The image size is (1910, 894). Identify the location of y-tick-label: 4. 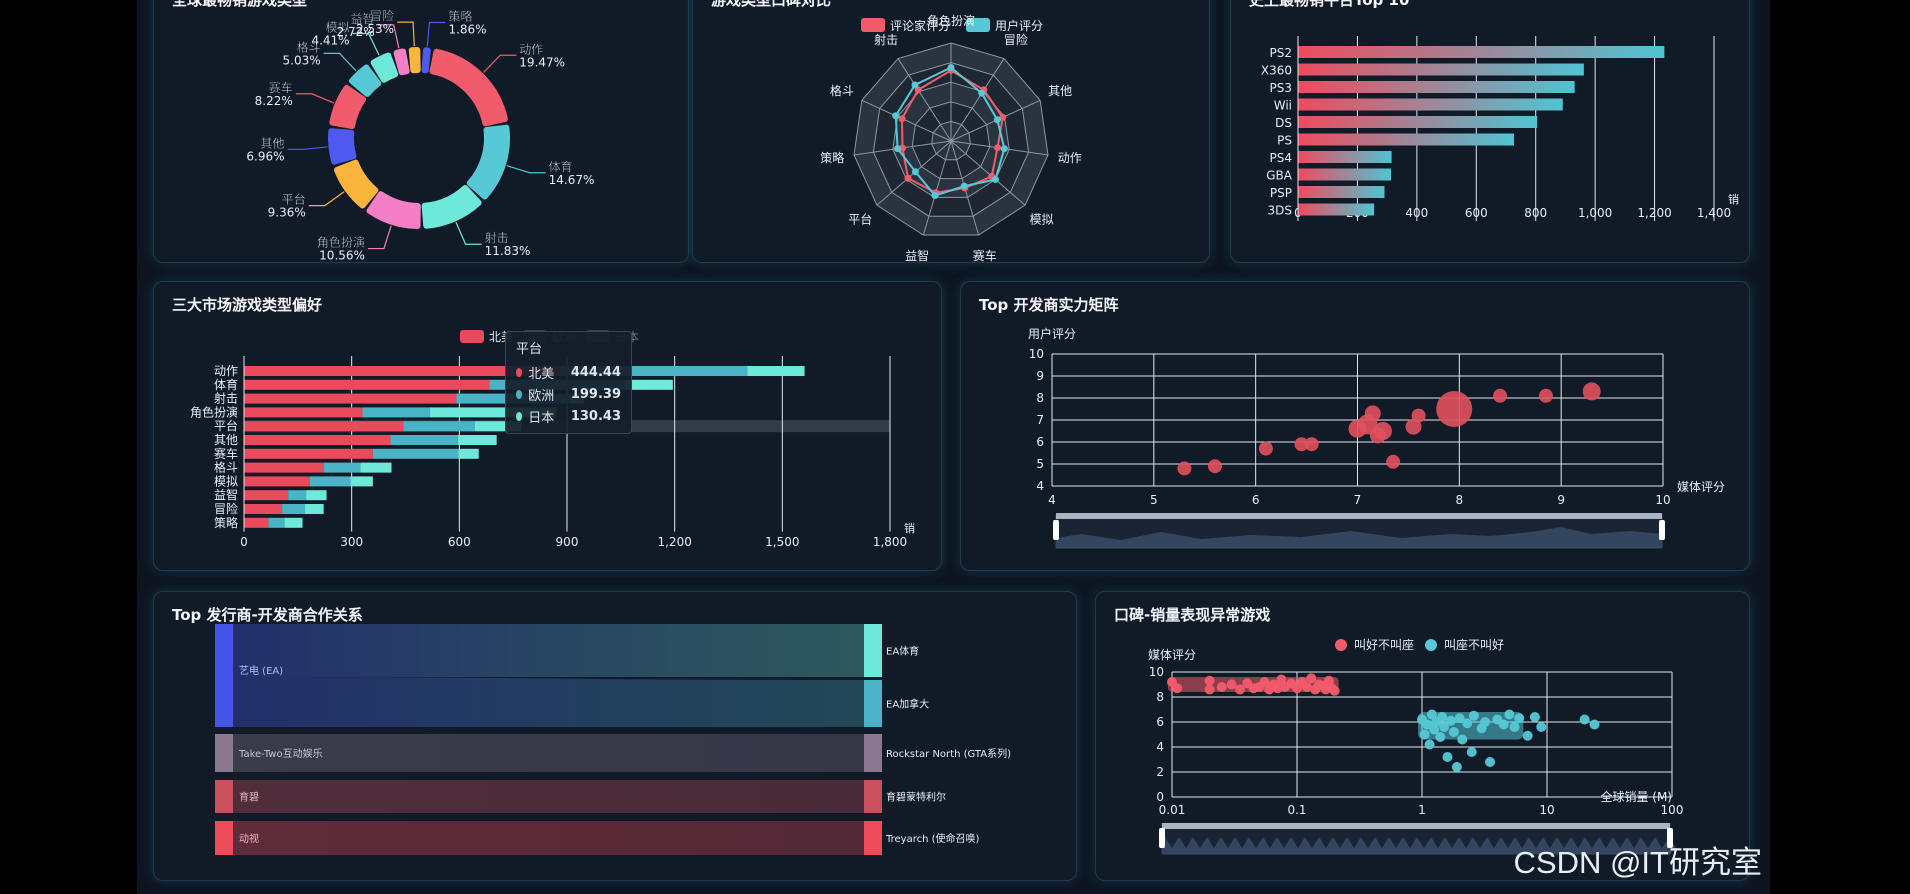
(1040, 486).